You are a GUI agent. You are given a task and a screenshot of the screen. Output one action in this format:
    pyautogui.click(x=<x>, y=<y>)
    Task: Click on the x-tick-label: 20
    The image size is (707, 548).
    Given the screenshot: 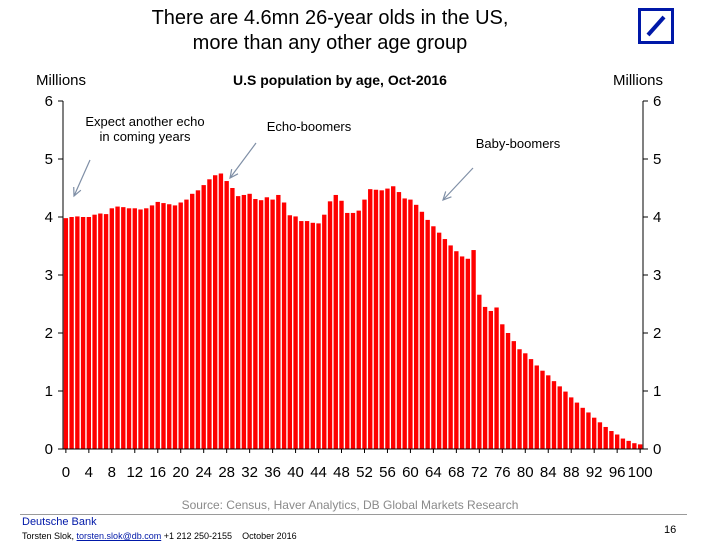 What is the action you would take?
    pyautogui.click(x=180, y=472)
    